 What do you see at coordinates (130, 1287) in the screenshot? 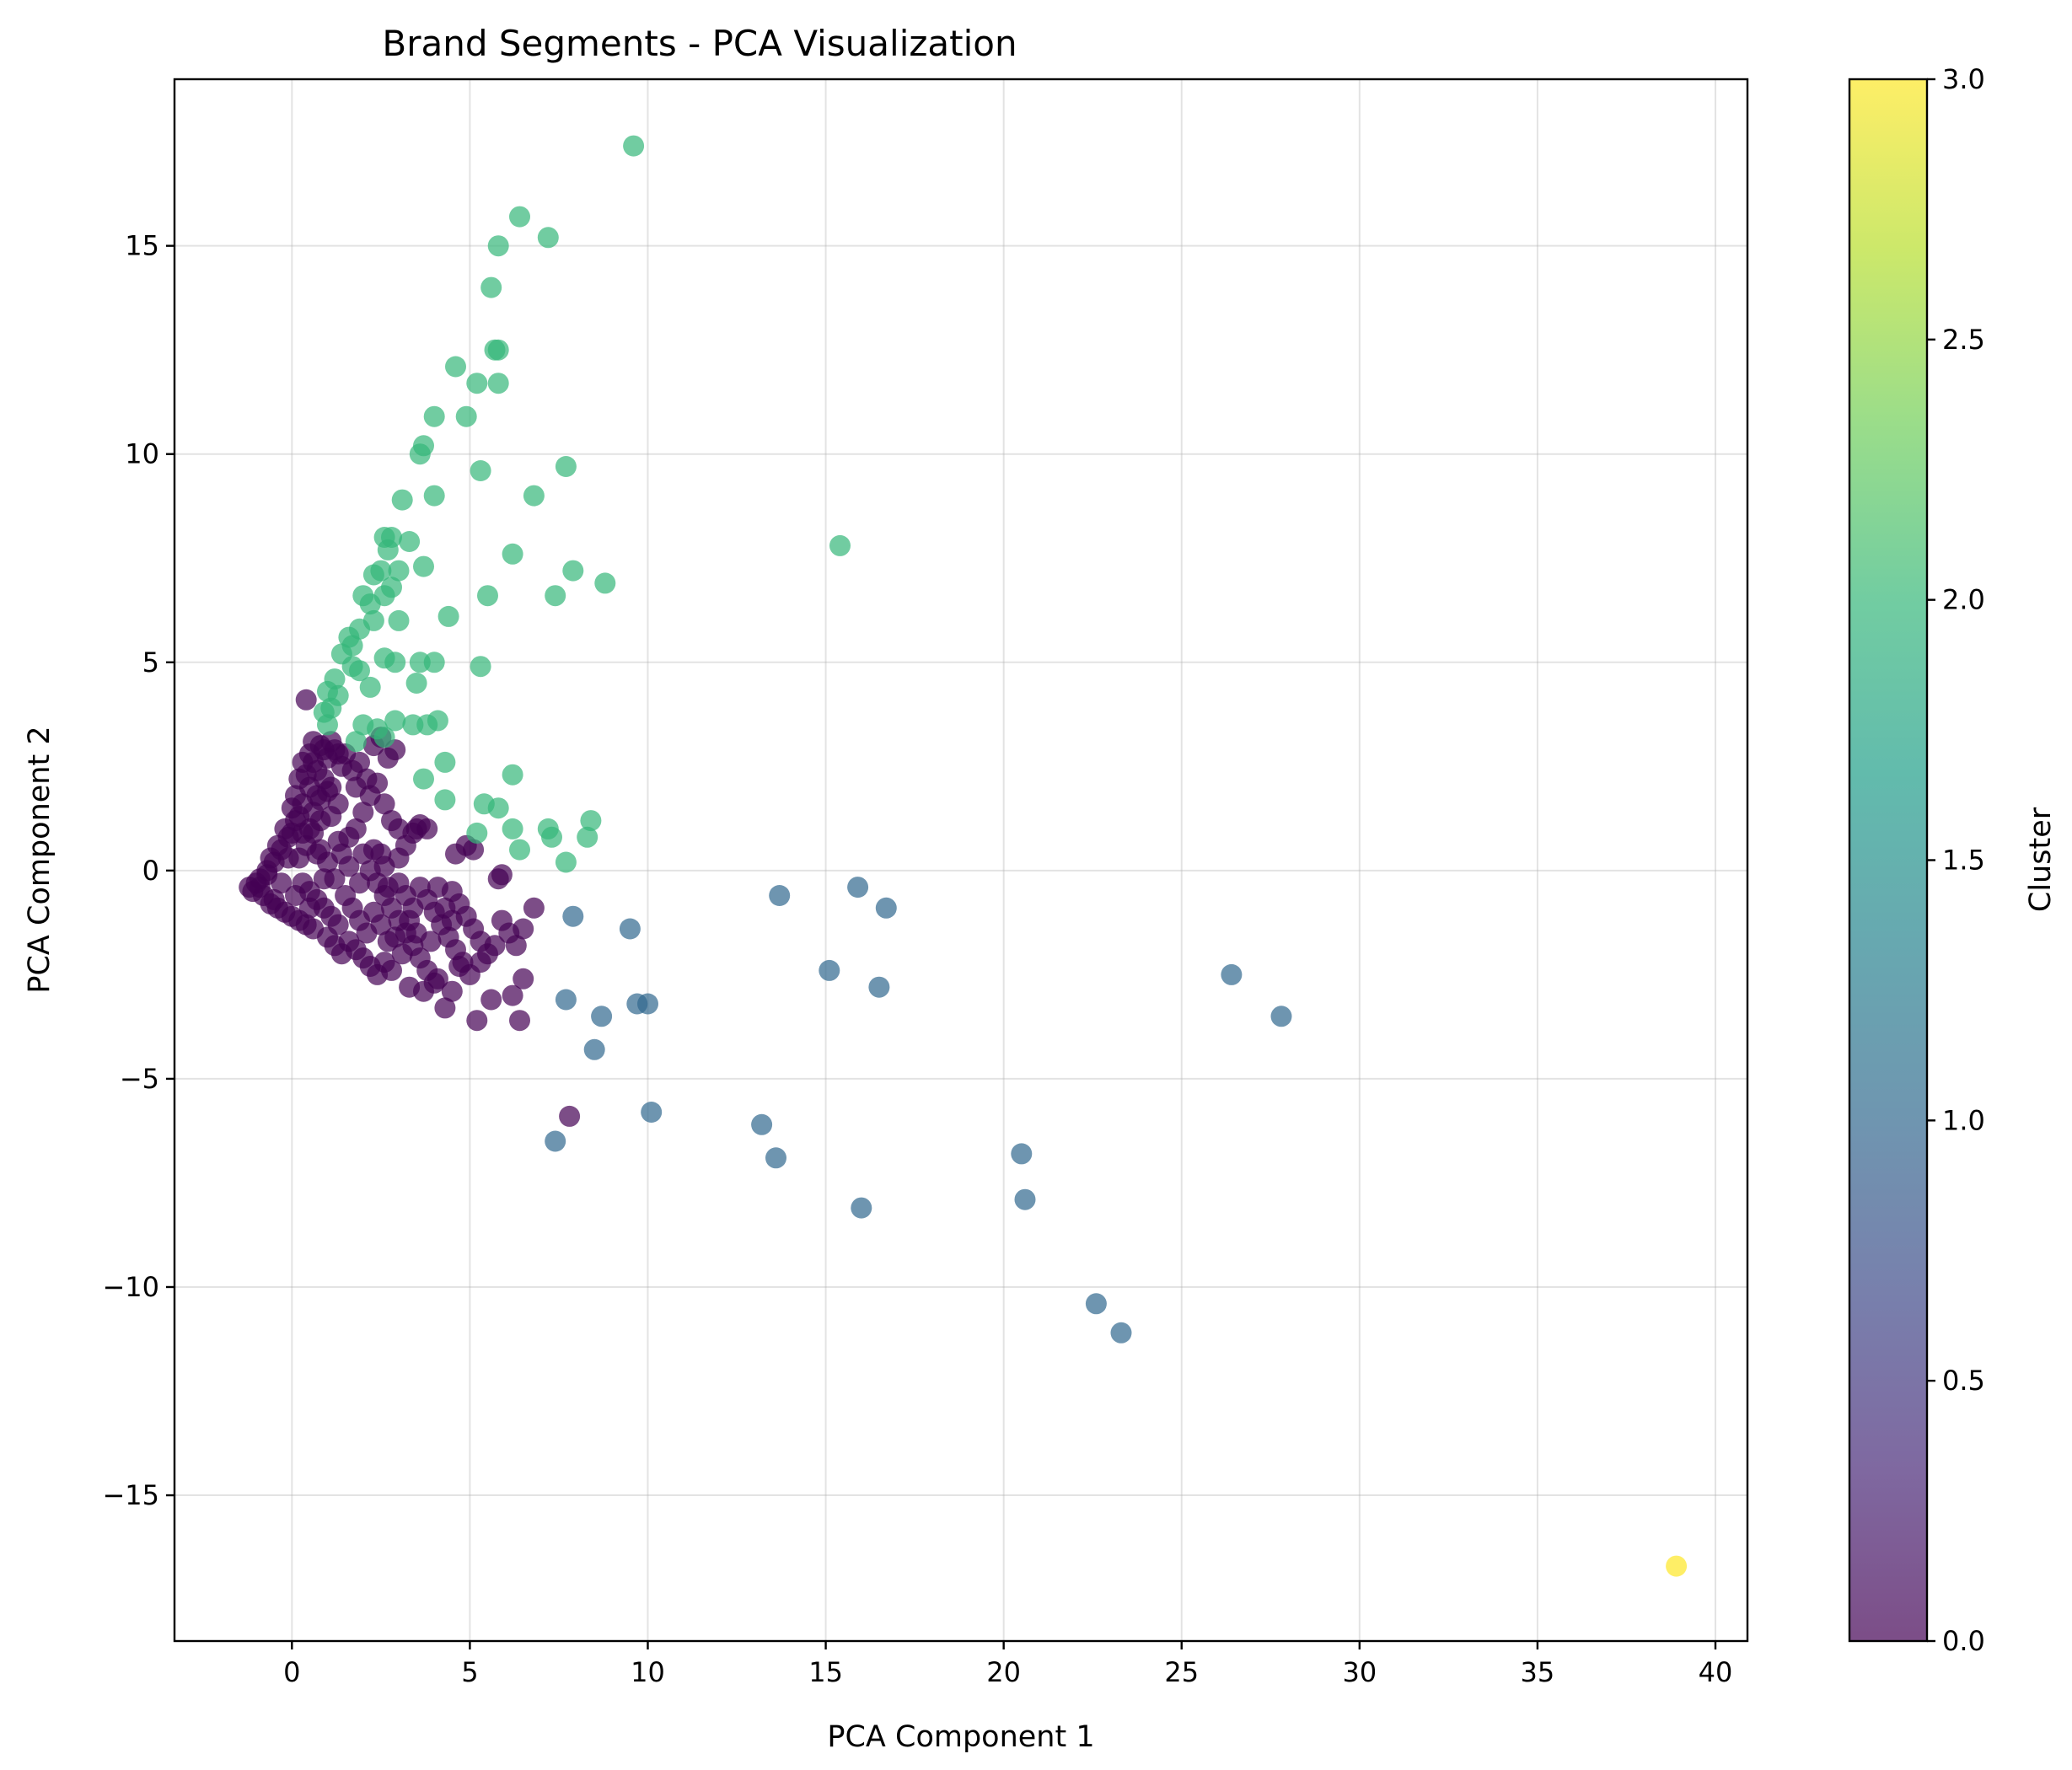
I see `y-tick-label: −10` at bounding box center [130, 1287].